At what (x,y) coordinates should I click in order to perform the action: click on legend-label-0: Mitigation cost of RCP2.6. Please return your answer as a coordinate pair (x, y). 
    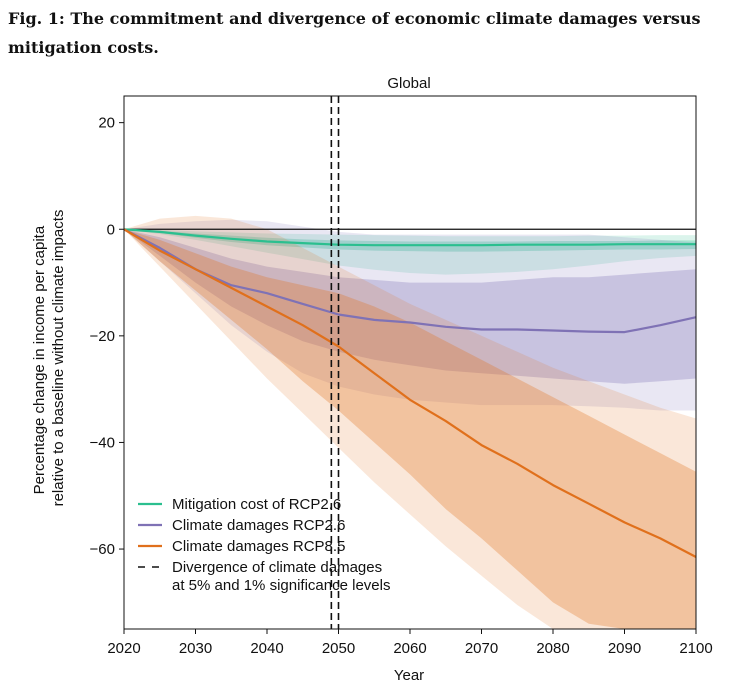
    Looking at the image, I should click on (256, 504).